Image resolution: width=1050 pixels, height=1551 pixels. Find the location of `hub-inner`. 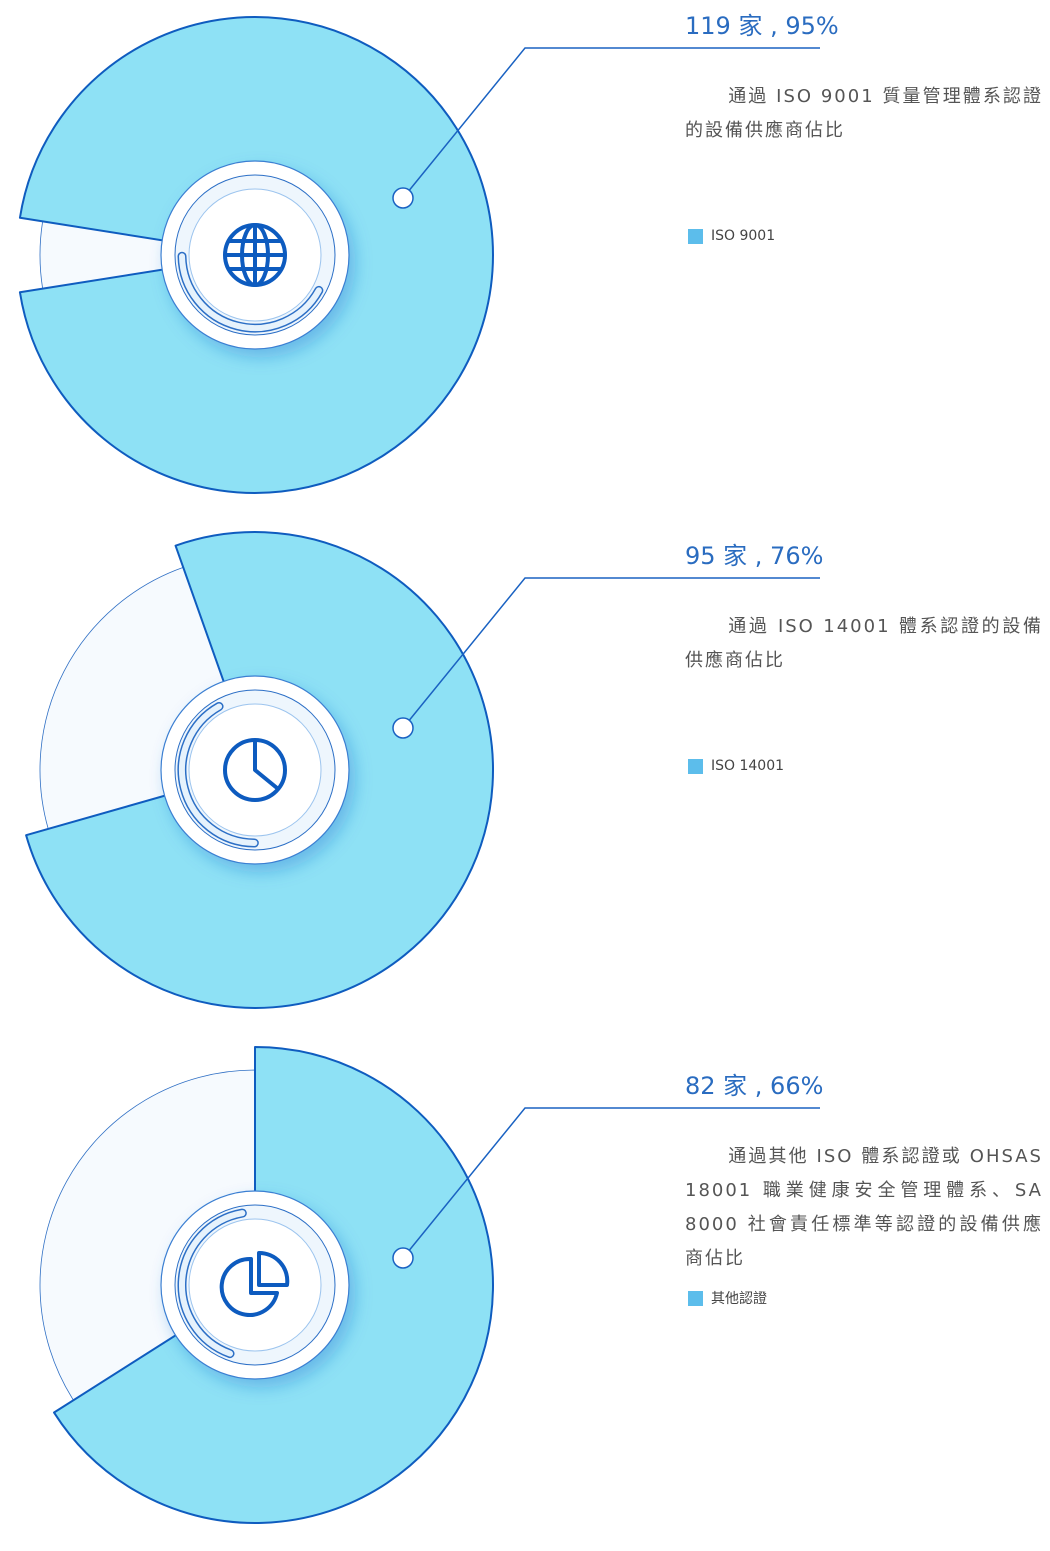

hub-inner is located at coordinates (255, 1285).